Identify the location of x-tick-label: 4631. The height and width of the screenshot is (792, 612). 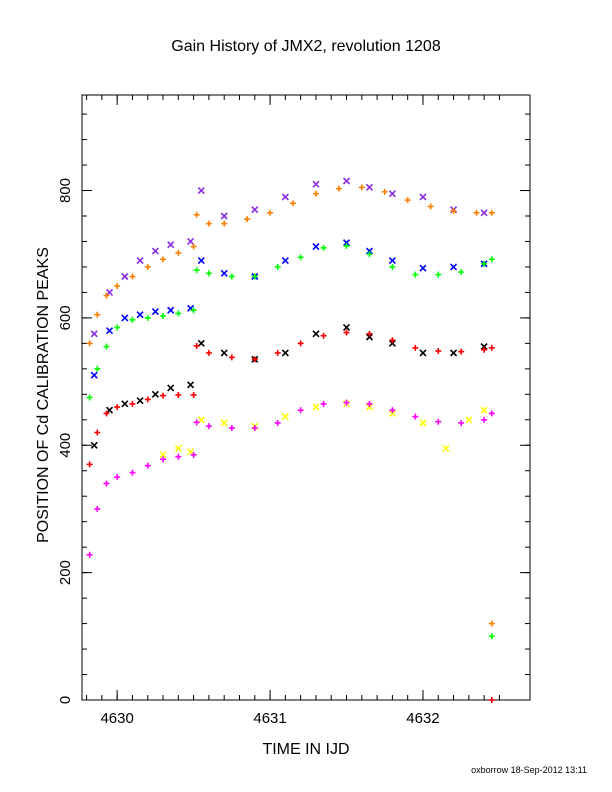
(269, 718).